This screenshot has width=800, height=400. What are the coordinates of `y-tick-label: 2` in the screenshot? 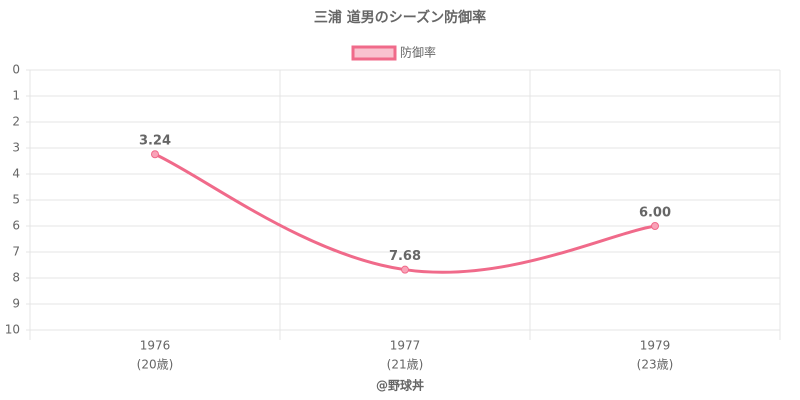 It's located at (16, 122).